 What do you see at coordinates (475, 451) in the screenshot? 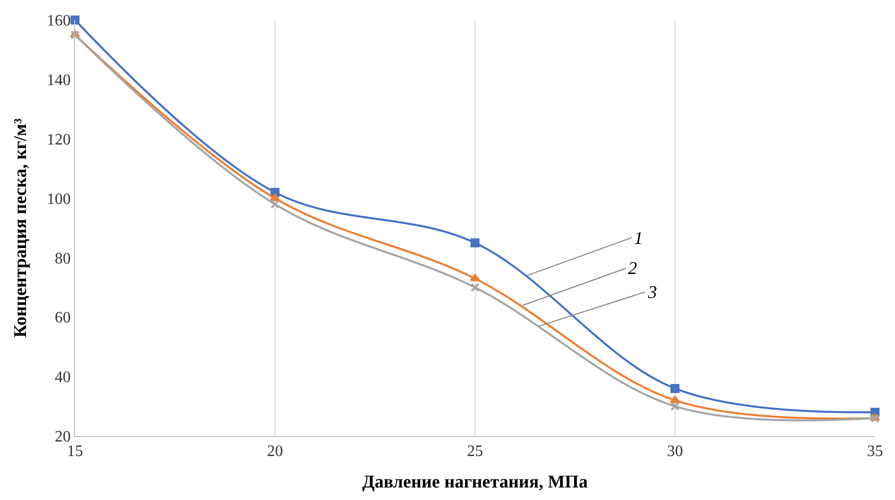
I see `x-tick-label: 25` at bounding box center [475, 451].